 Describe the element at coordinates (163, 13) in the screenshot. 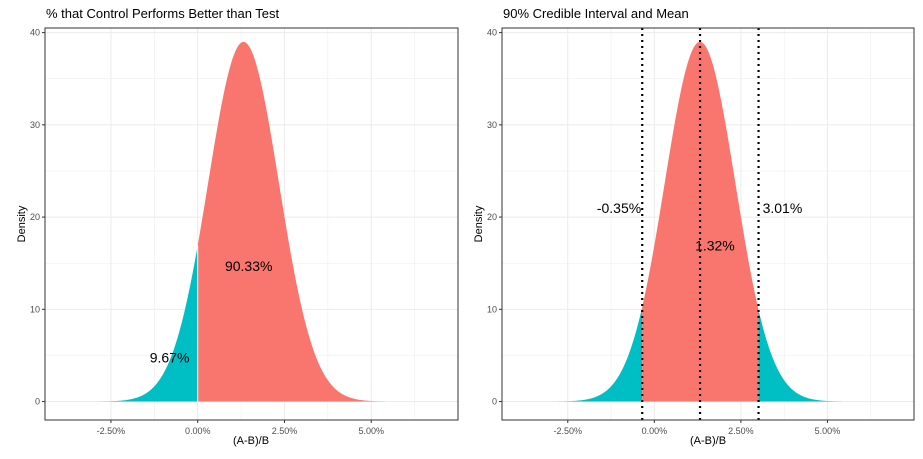

I see `chart-title: % that Control Performs Better than Test` at that location.